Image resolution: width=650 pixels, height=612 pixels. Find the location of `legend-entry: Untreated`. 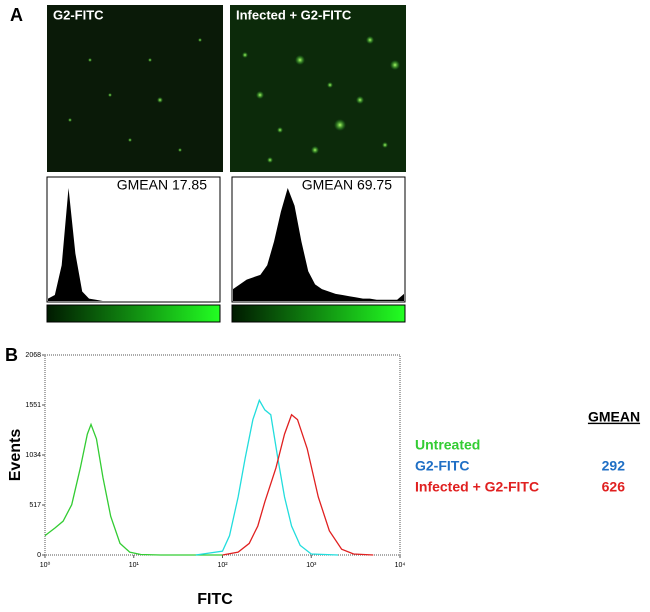

legend-entry: Untreated is located at coordinates (447, 445).